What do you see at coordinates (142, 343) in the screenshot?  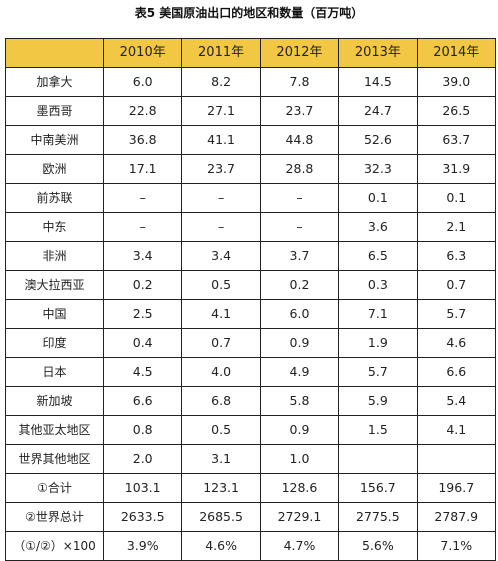 I see `value-cell: 0.4` at bounding box center [142, 343].